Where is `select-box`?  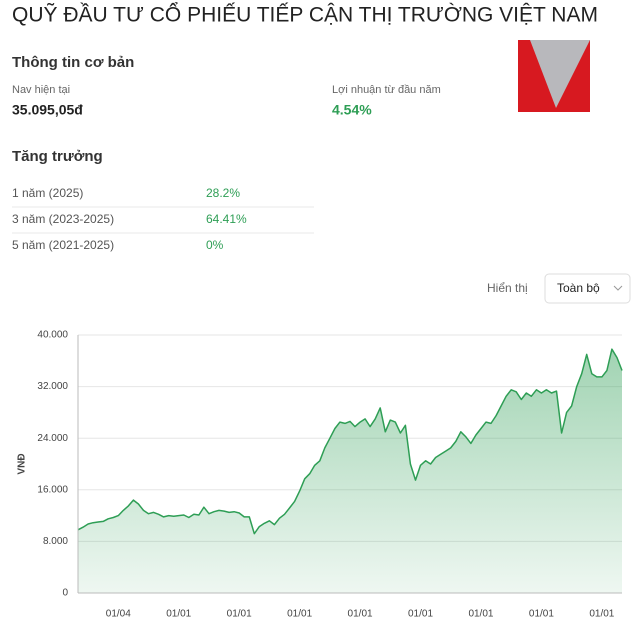 select-box is located at coordinates (587, 288).